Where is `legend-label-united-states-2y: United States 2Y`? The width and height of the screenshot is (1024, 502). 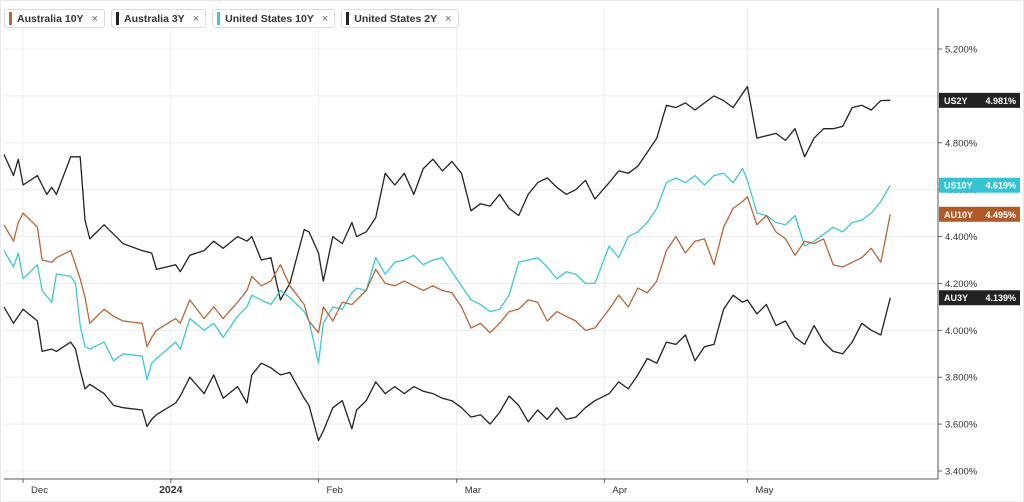 legend-label-united-states-2y: United States 2Y is located at coordinates (396, 18).